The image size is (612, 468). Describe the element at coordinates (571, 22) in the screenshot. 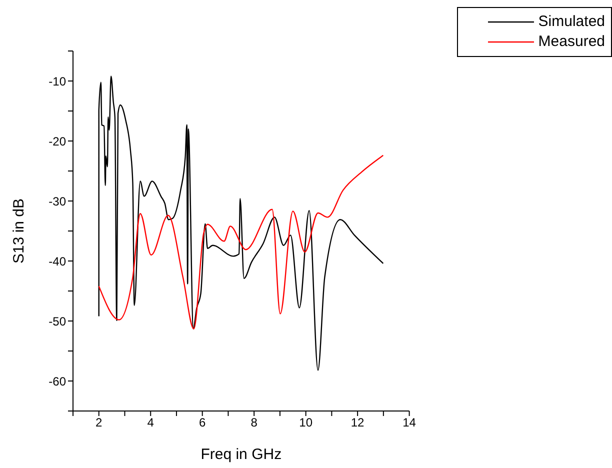

I see `legend-label: Simulated` at that location.